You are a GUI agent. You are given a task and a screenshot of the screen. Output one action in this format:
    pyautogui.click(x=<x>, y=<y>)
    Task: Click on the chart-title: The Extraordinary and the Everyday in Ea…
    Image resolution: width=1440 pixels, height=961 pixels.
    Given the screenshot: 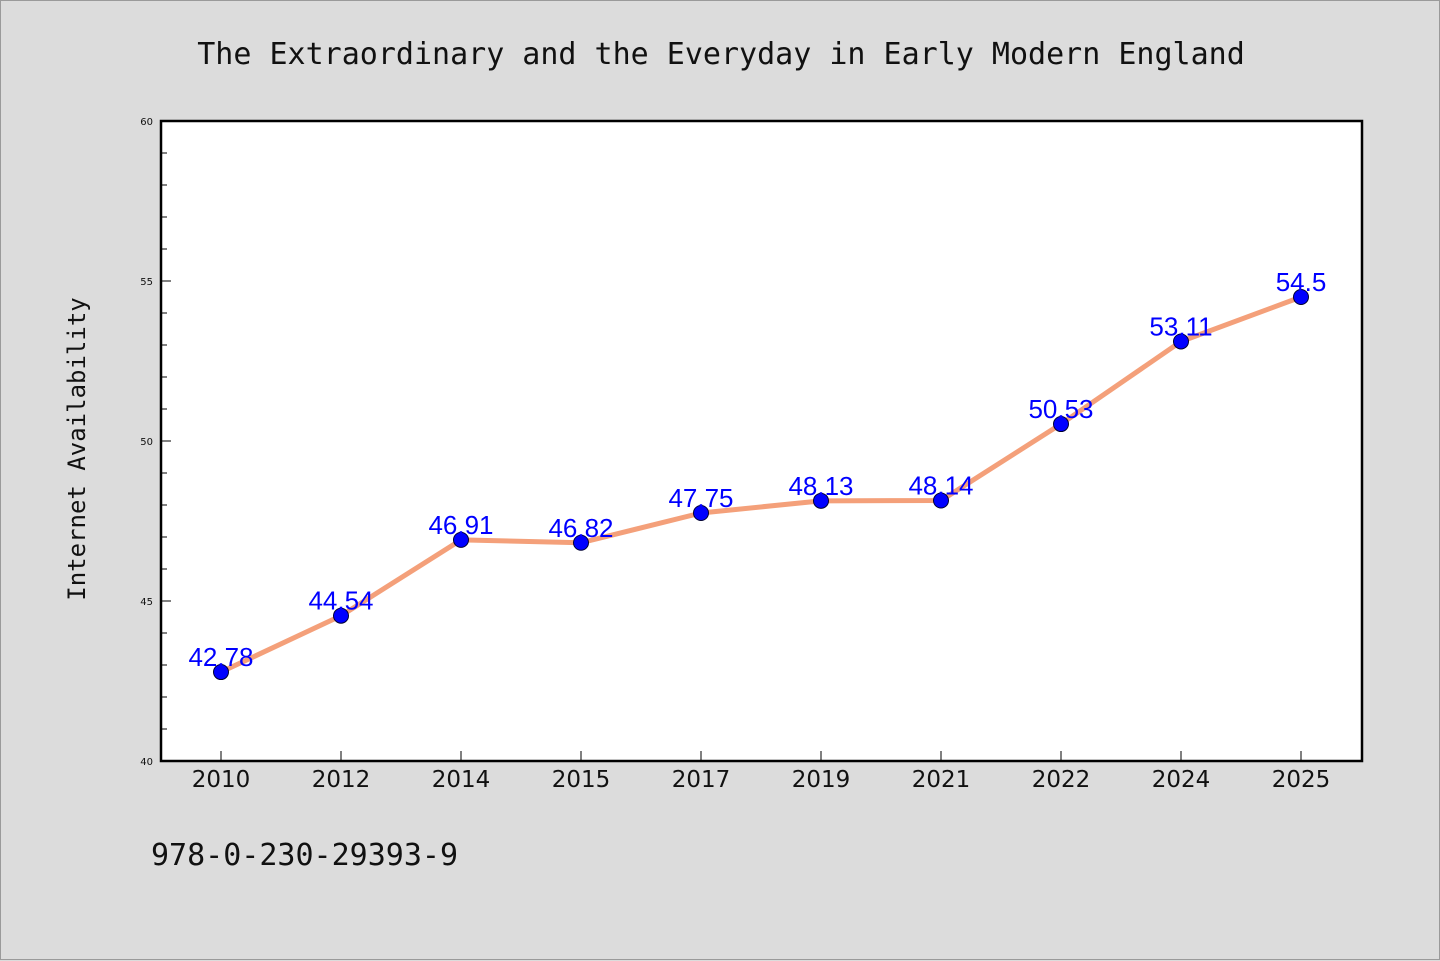 What is the action you would take?
    pyautogui.click(x=721, y=54)
    